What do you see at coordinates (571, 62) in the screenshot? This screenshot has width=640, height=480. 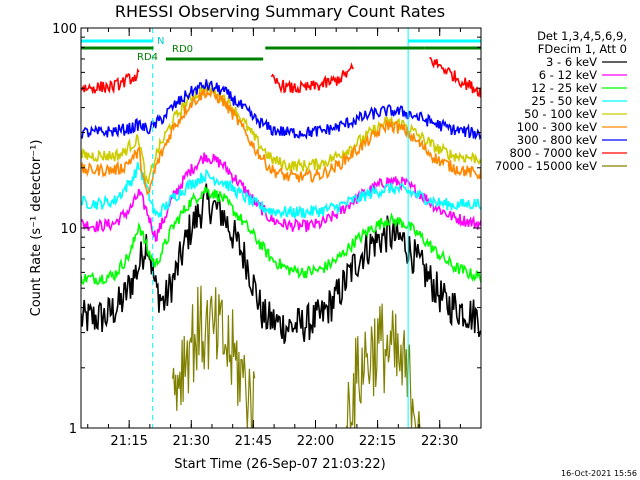 I see `legend-entry-label: 3 - 6 keV` at bounding box center [571, 62].